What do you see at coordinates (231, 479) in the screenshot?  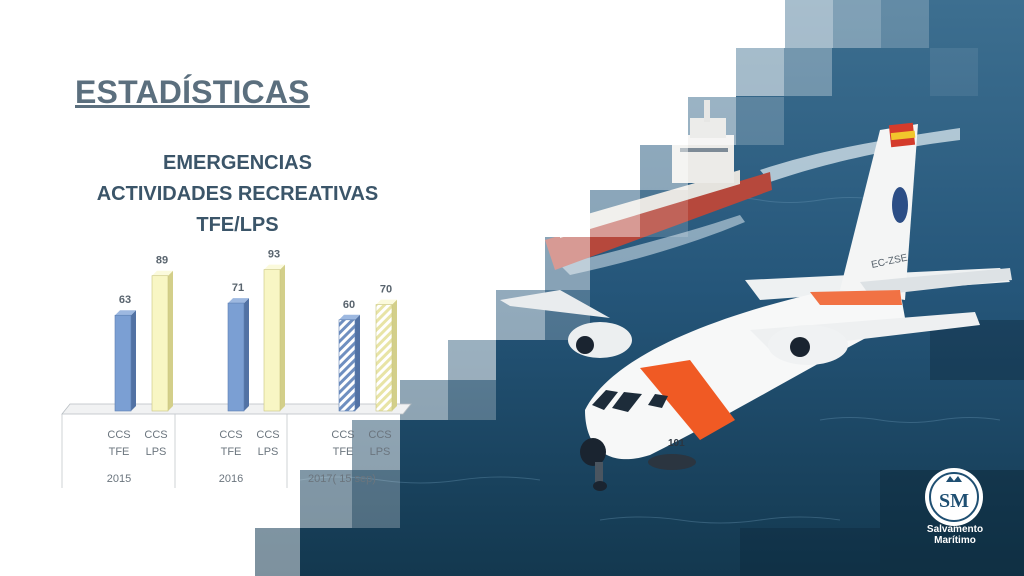 I see `group-label: 2016` at bounding box center [231, 479].